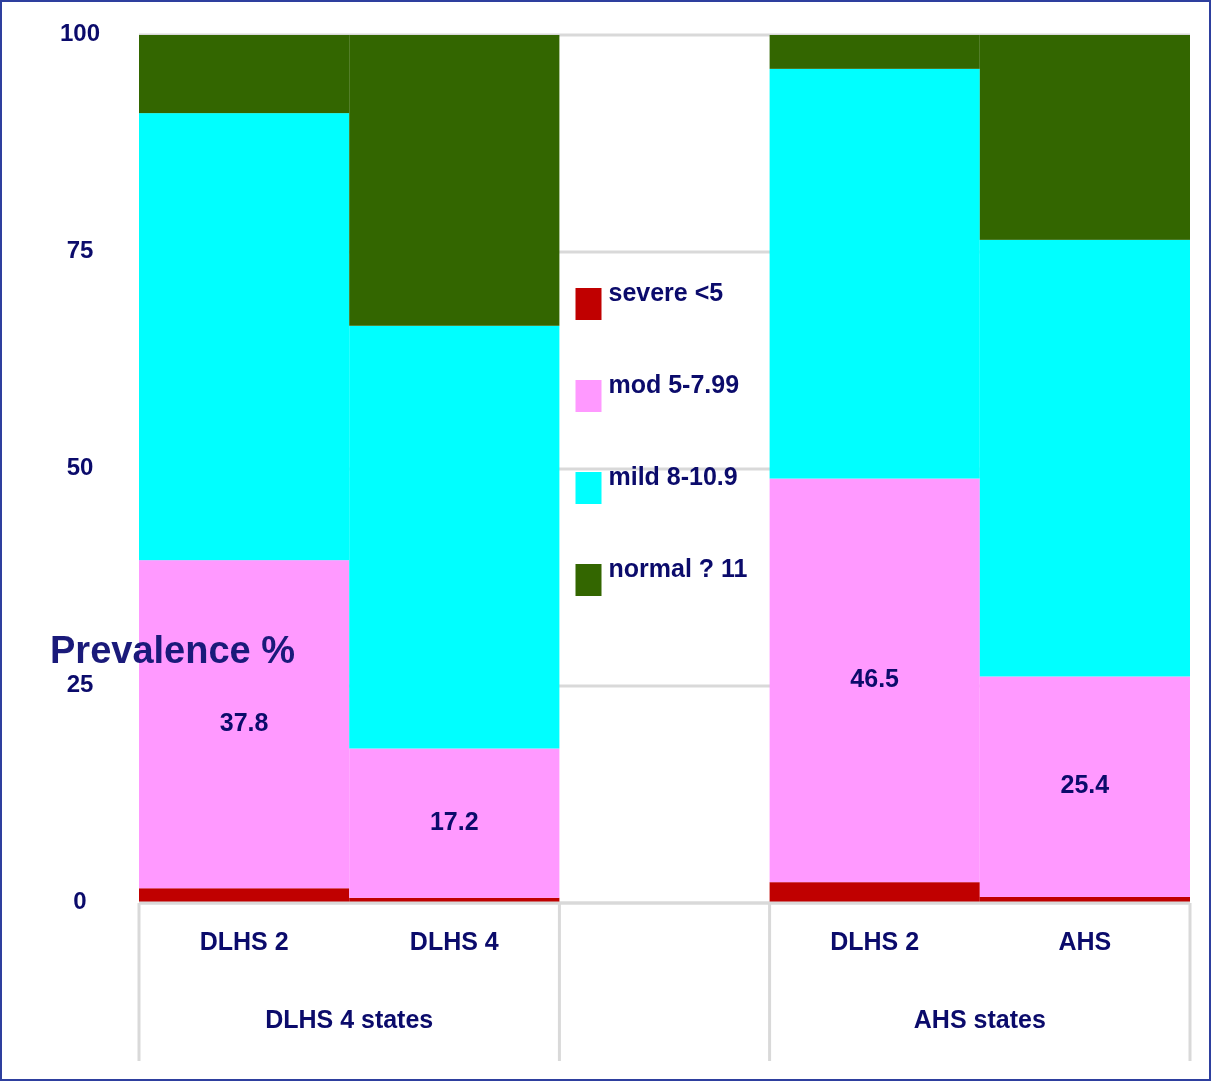 The height and width of the screenshot is (1081, 1211). Describe the element at coordinates (80, 33) in the screenshot. I see `y-tick-label: 100` at that location.